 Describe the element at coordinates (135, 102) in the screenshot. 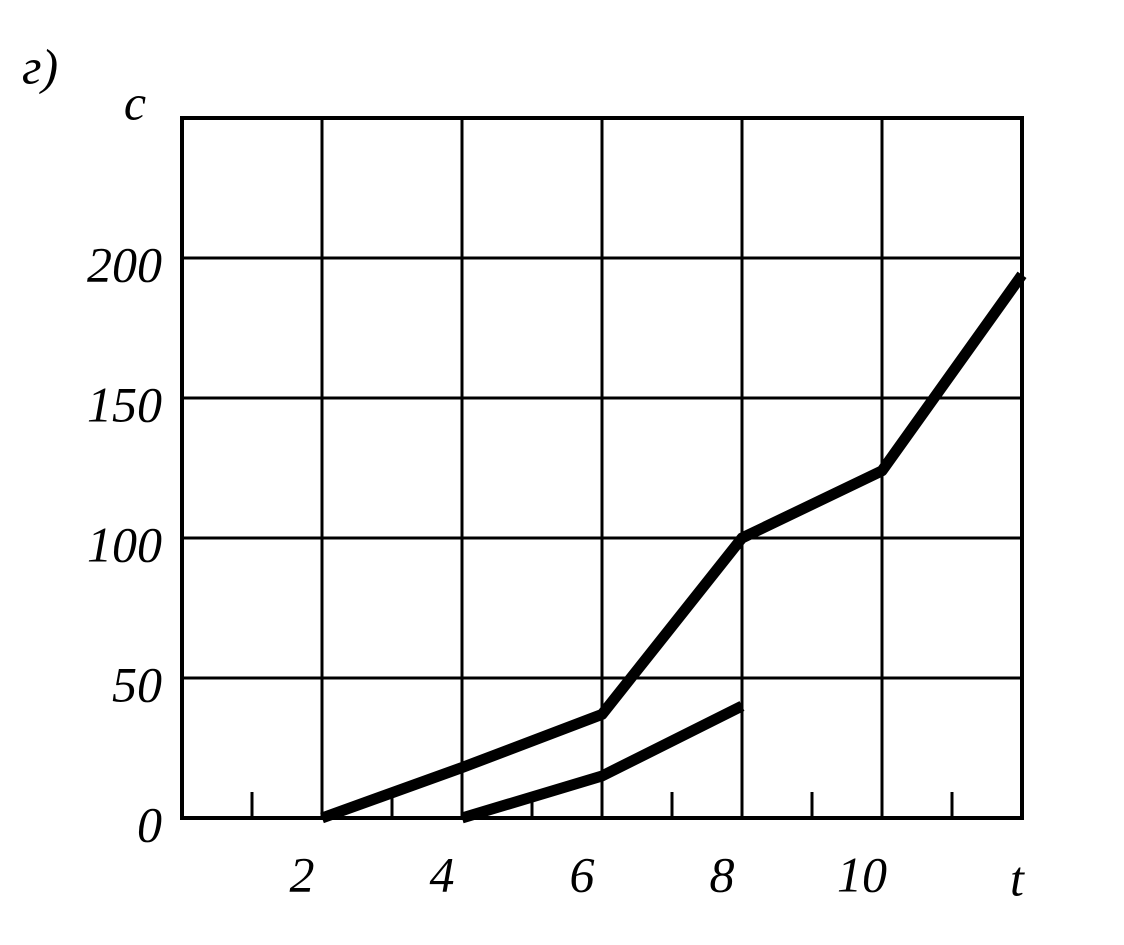

I see `y-axis-label: c` at that location.